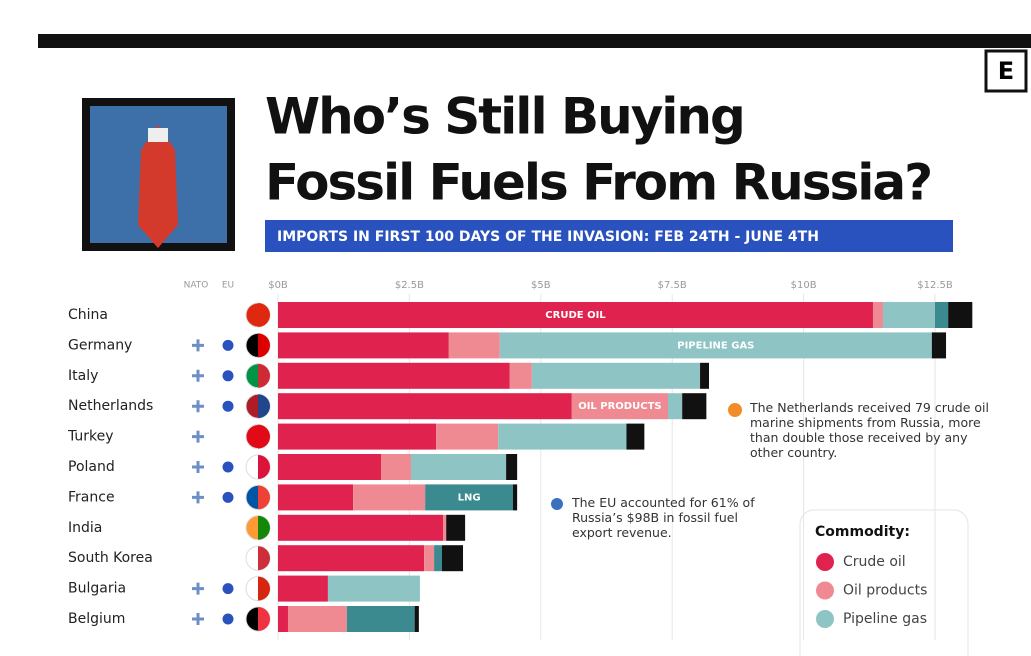  What do you see at coordinates (90, 437) in the screenshot?
I see `category-label: Turkey` at bounding box center [90, 437].